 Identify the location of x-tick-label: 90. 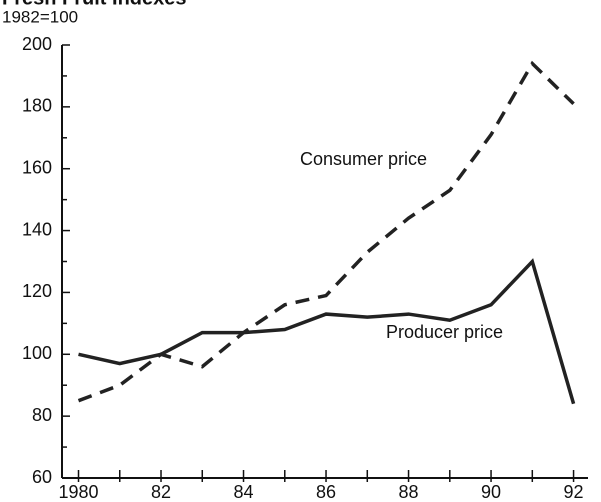
(491, 492).